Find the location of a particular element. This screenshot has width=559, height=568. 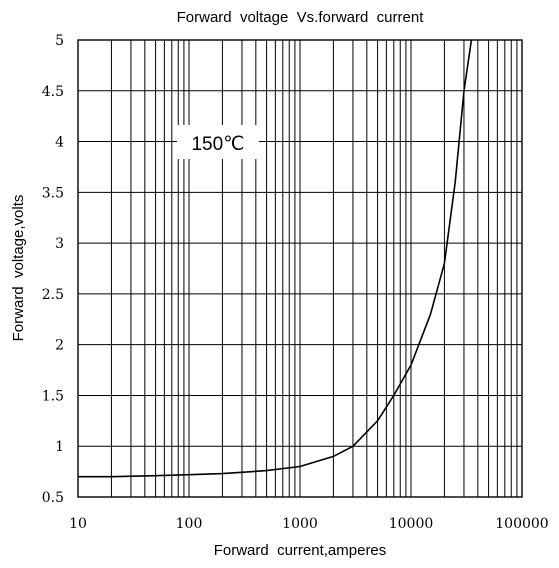

y-tick-label: 1.5 is located at coordinates (53, 396).